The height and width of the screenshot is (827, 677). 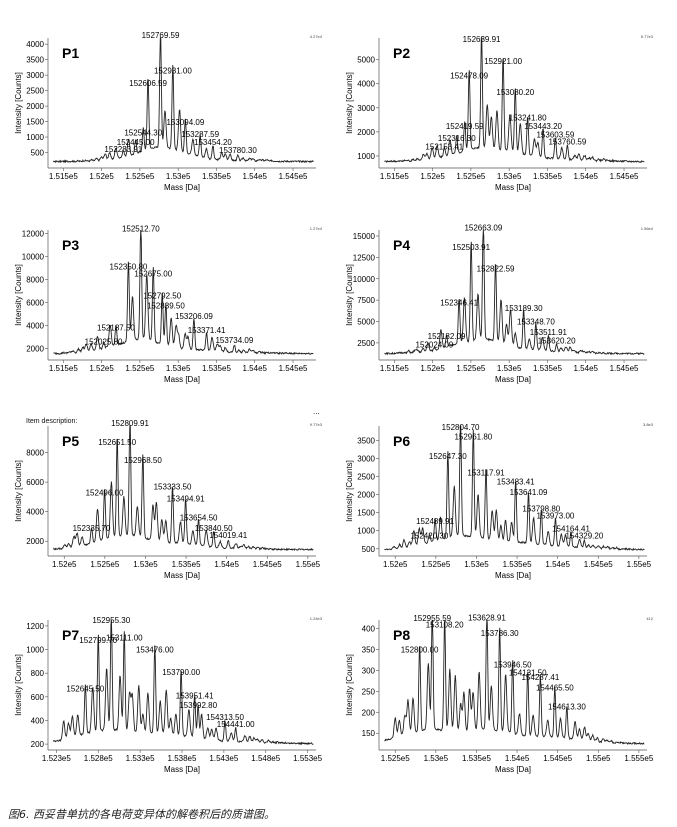 I want to click on peak-label: 152316.30, so click(x=457, y=138).